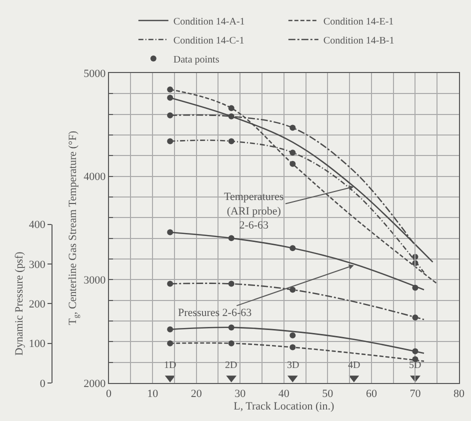 The width and height of the screenshot is (471, 421). I want to click on annotation: 4D, so click(354, 365).